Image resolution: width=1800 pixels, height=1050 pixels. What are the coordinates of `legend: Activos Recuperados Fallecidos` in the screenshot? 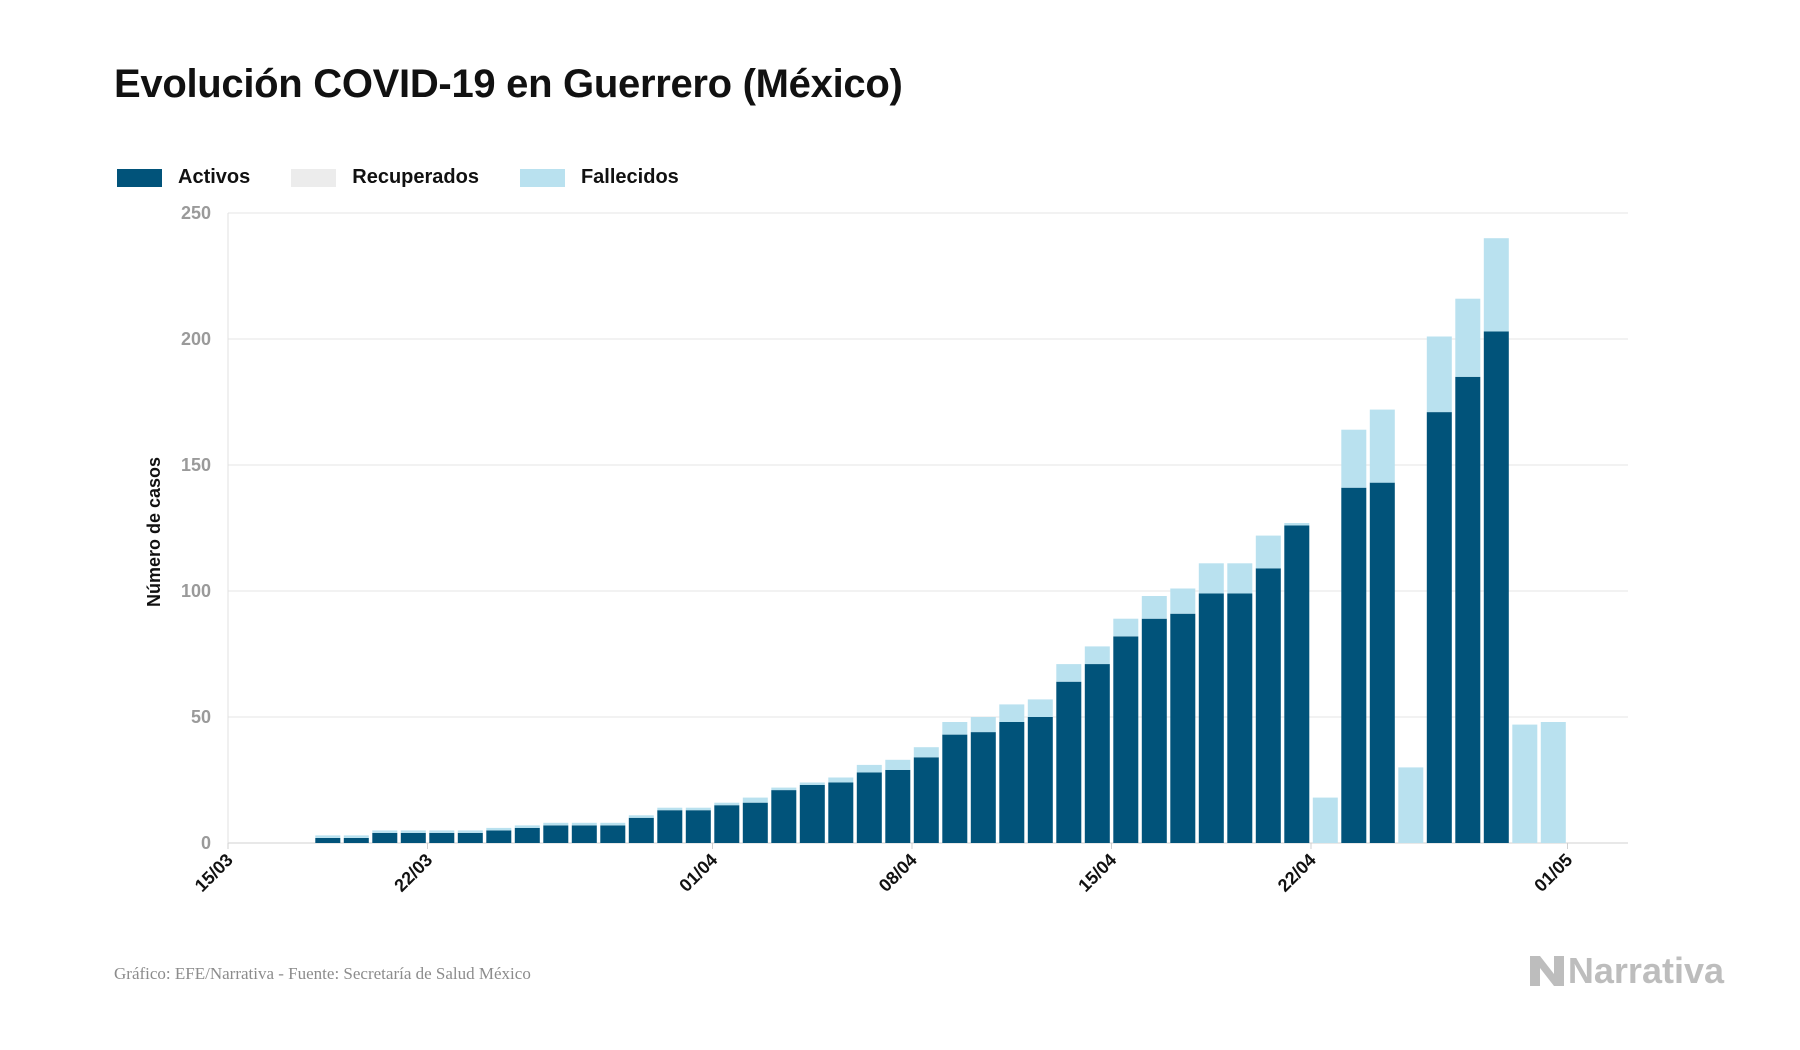 It's located at (418, 177).